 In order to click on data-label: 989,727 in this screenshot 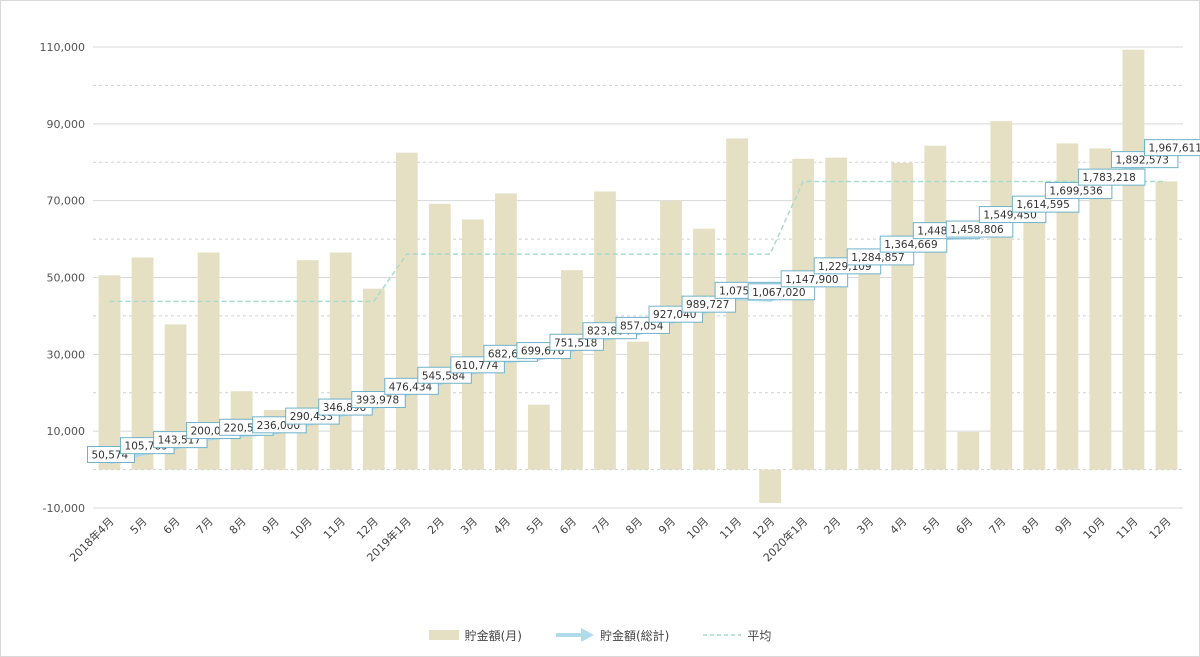, I will do `click(707, 305)`.